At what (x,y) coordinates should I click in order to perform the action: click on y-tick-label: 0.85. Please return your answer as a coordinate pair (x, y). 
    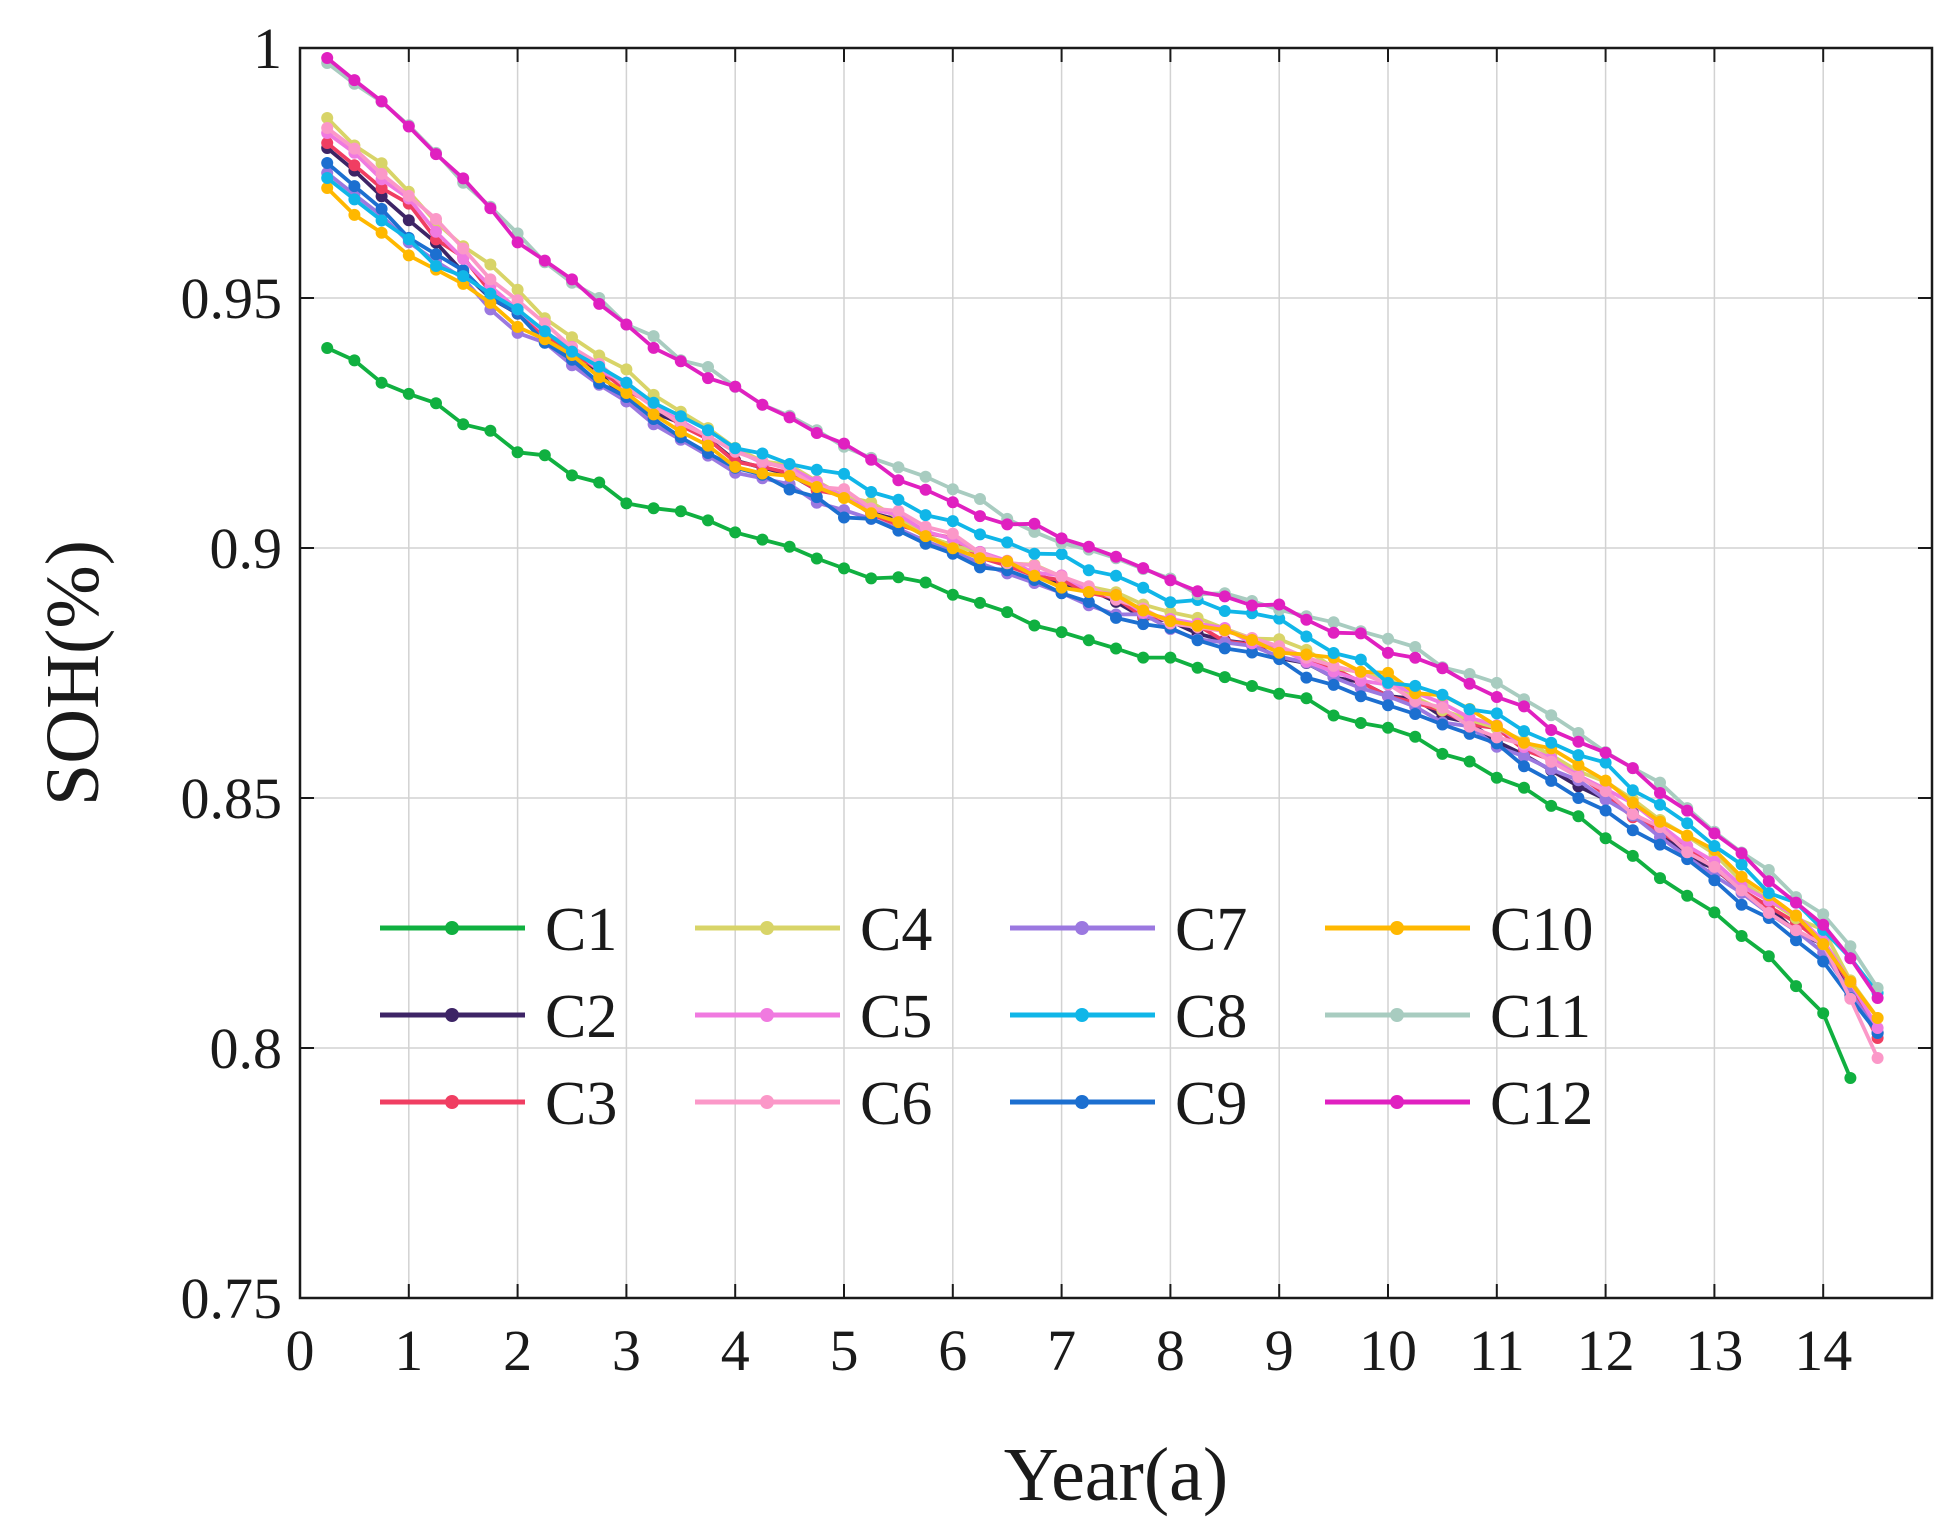
    Looking at the image, I should click on (232, 798).